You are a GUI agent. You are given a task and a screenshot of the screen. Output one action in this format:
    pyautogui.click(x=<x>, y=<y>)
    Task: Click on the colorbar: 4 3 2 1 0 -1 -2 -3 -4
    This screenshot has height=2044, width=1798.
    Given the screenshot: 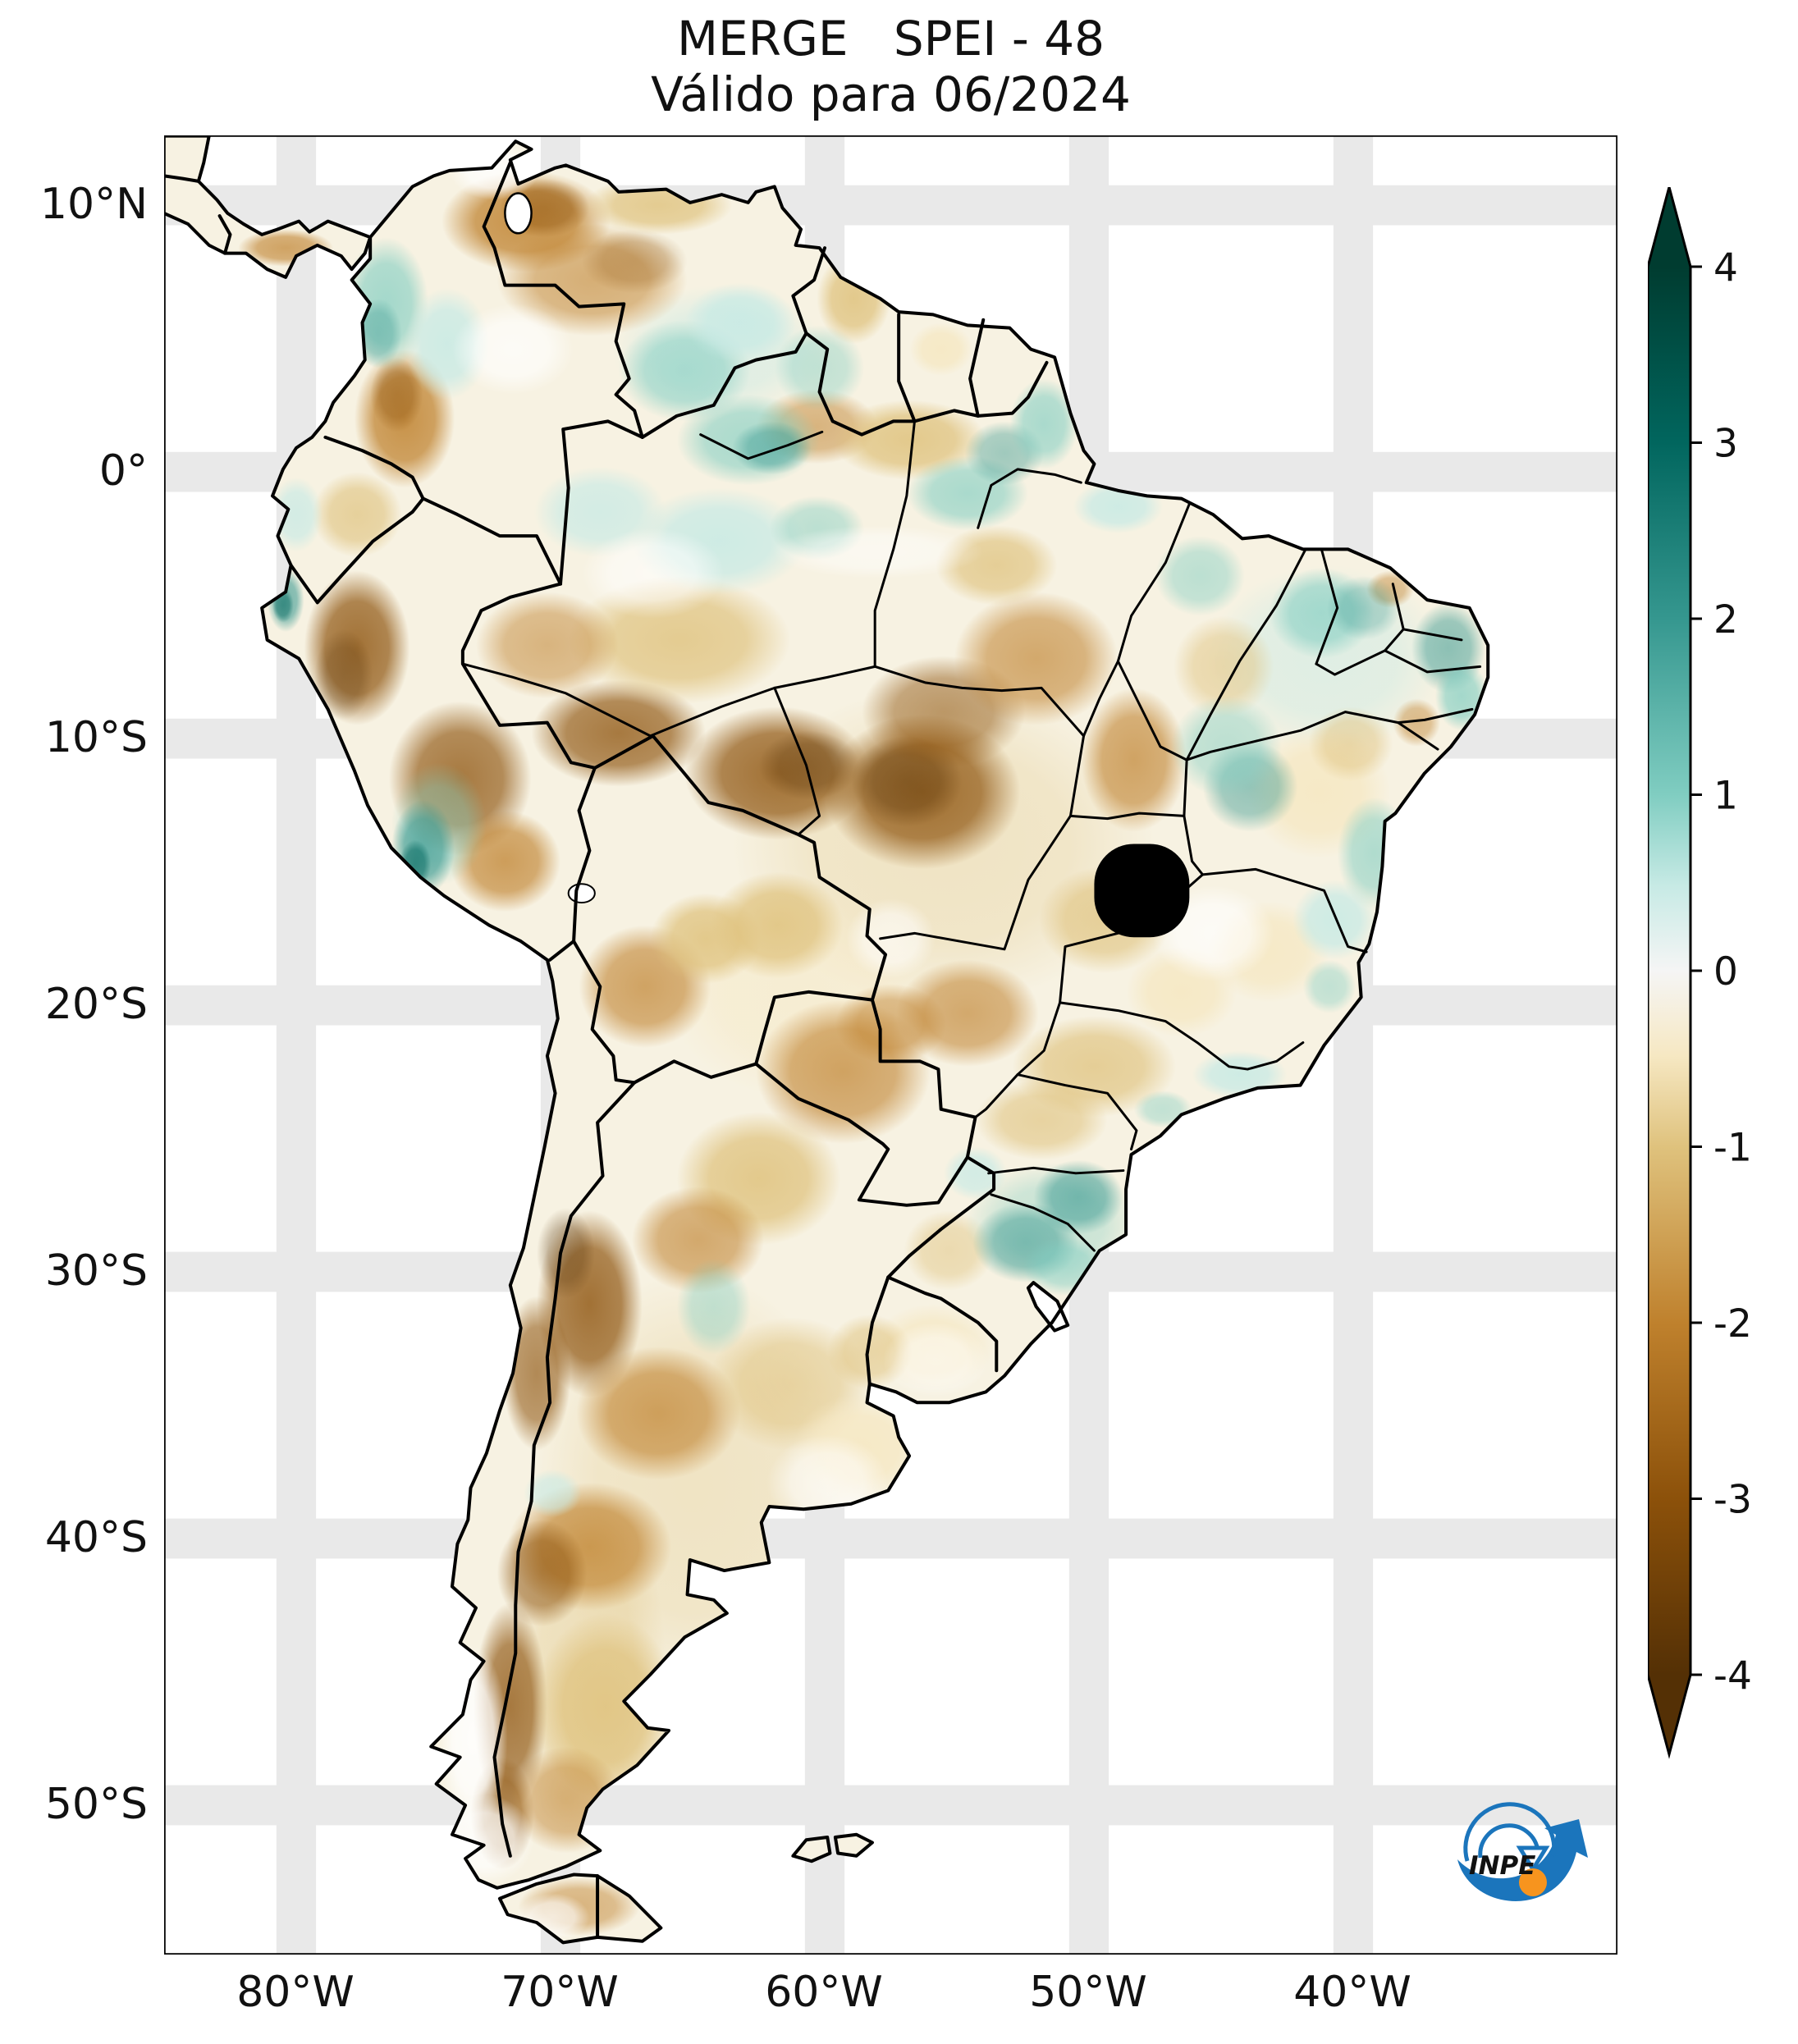 What is the action you would take?
    pyautogui.click(x=1721, y=972)
    